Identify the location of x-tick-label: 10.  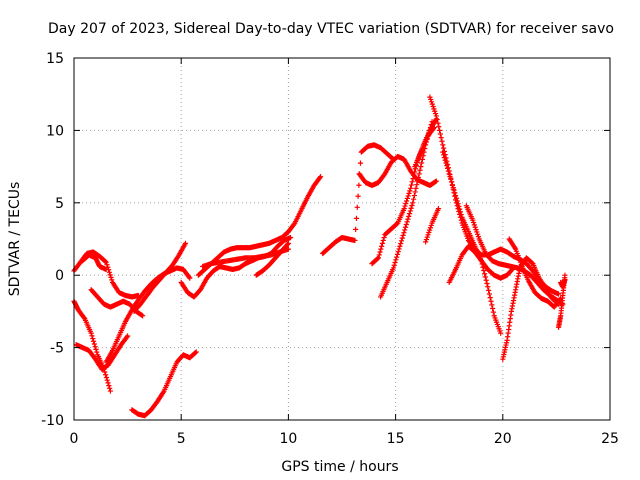
(288, 439).